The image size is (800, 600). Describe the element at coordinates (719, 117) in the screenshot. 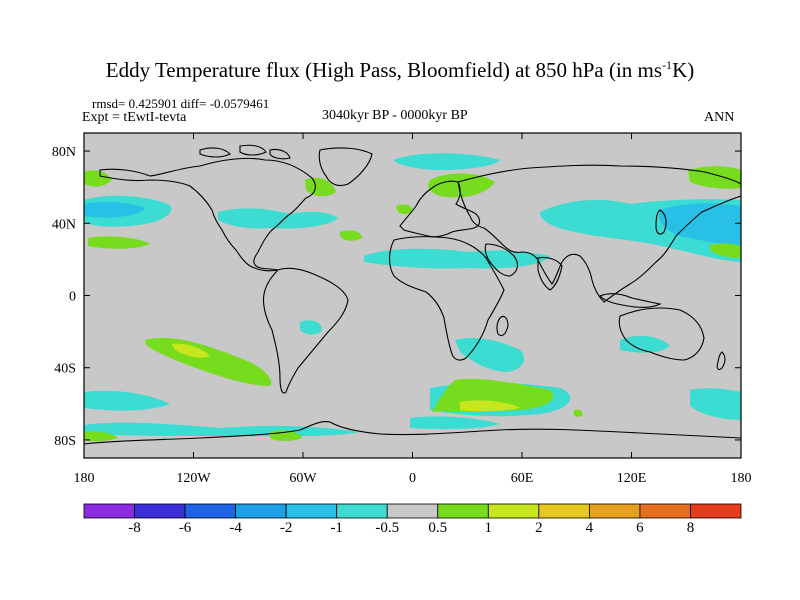

I see `season-label: ANN` at that location.